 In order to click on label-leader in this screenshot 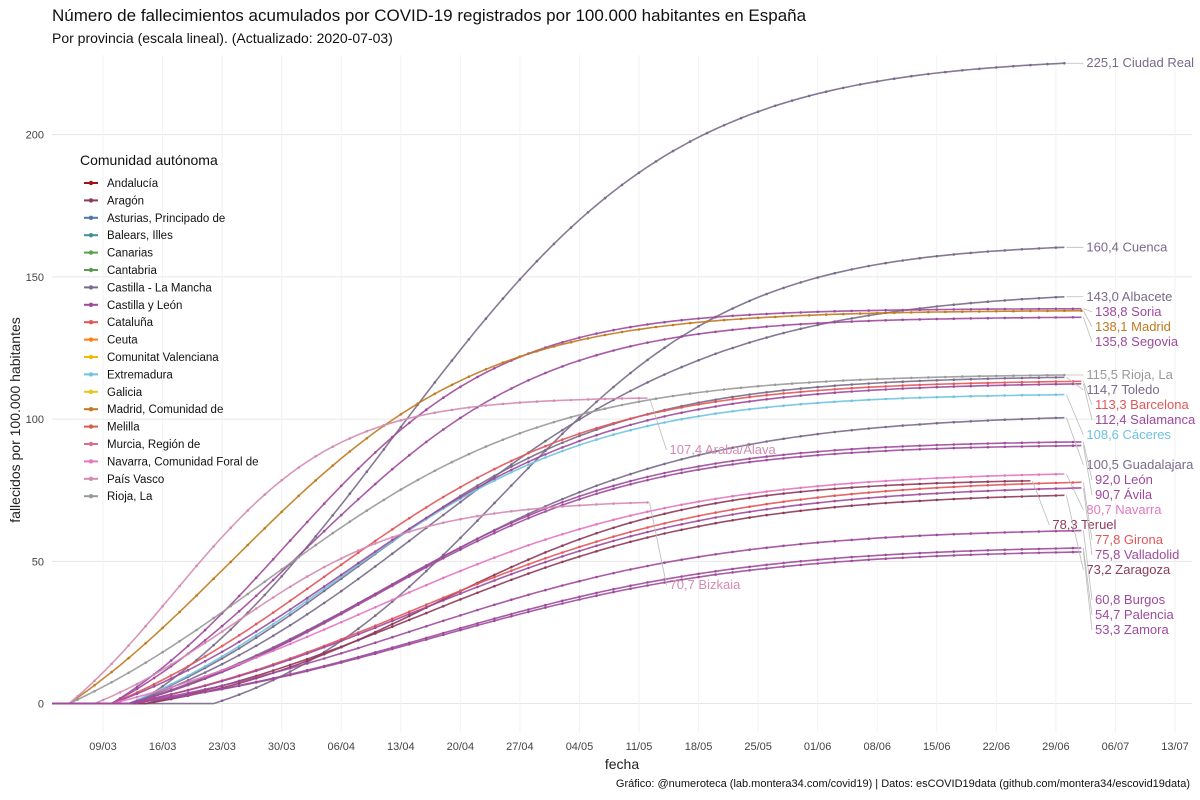, I will do `click(1088, 461)`.